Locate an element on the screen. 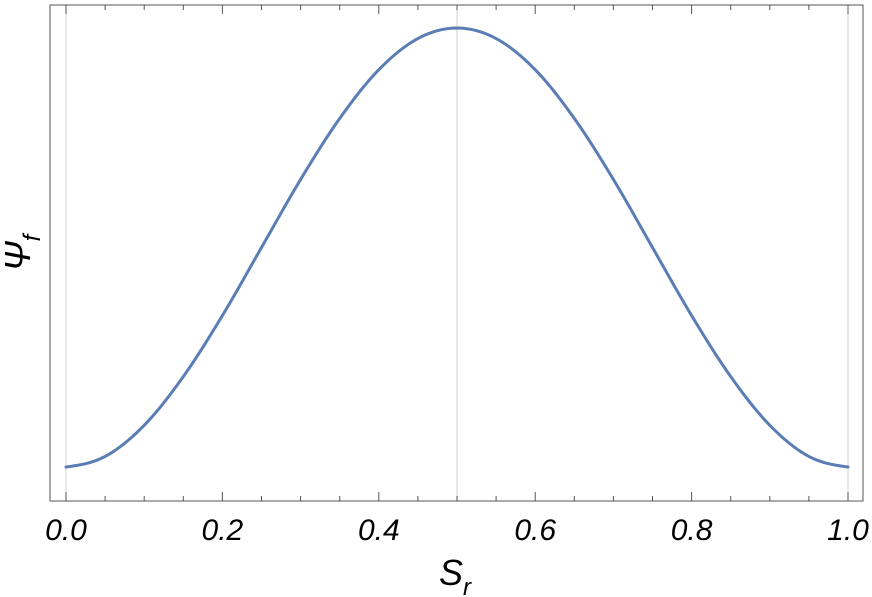 The height and width of the screenshot is (597, 872). x-tick-label: 0.4 is located at coordinates (379, 530).